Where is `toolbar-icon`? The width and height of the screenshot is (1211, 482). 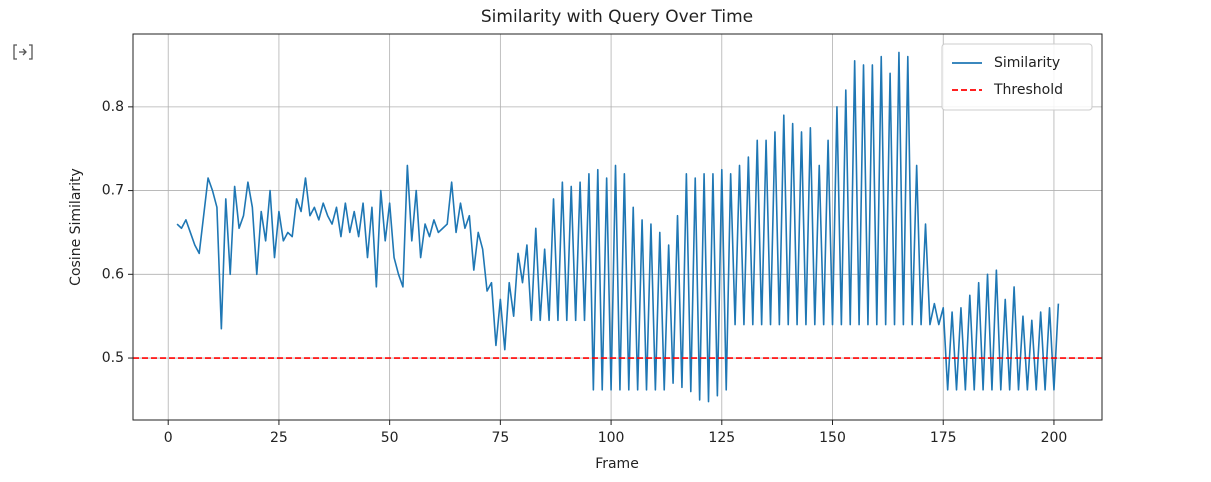
toolbar-icon is located at coordinates (23, 52).